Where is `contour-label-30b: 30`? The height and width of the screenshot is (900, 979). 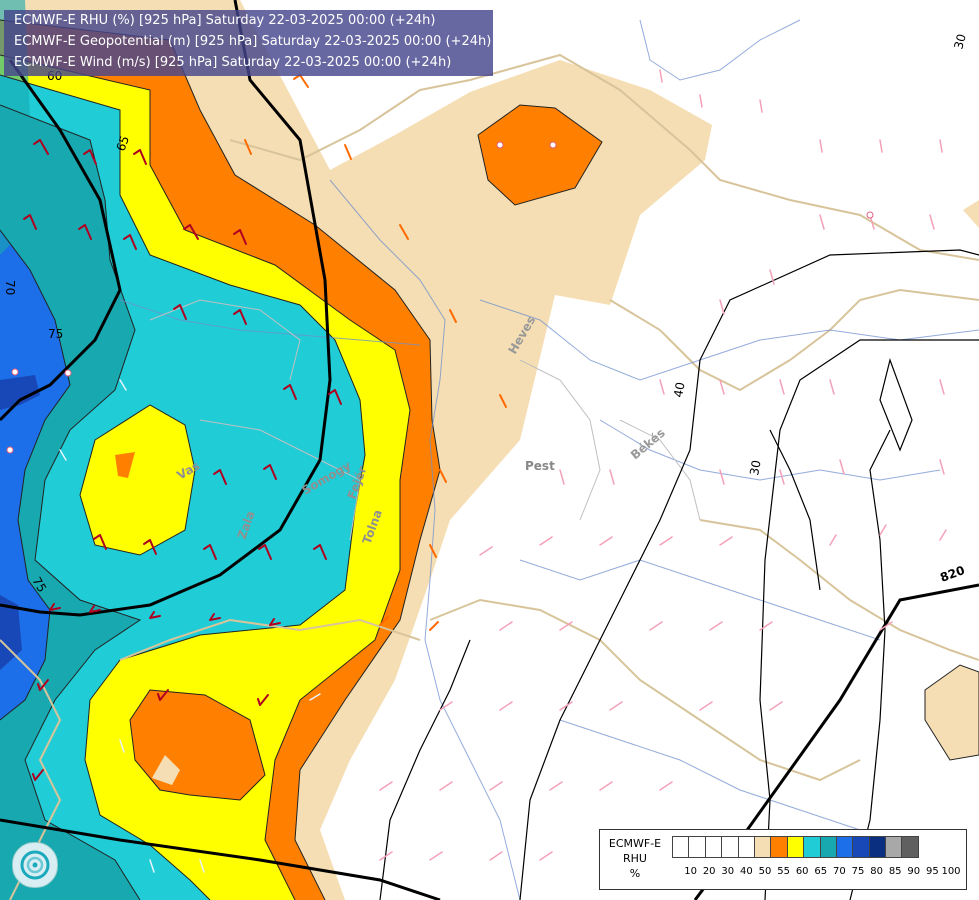 contour-label-30b: 30 is located at coordinates (959, 41).